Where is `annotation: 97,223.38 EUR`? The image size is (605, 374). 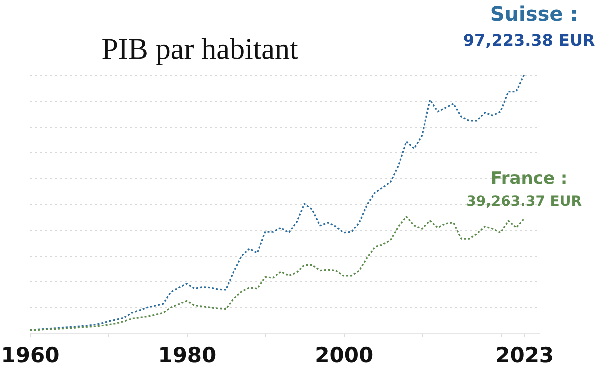 annotation: 97,223.38 EUR is located at coordinates (529, 40).